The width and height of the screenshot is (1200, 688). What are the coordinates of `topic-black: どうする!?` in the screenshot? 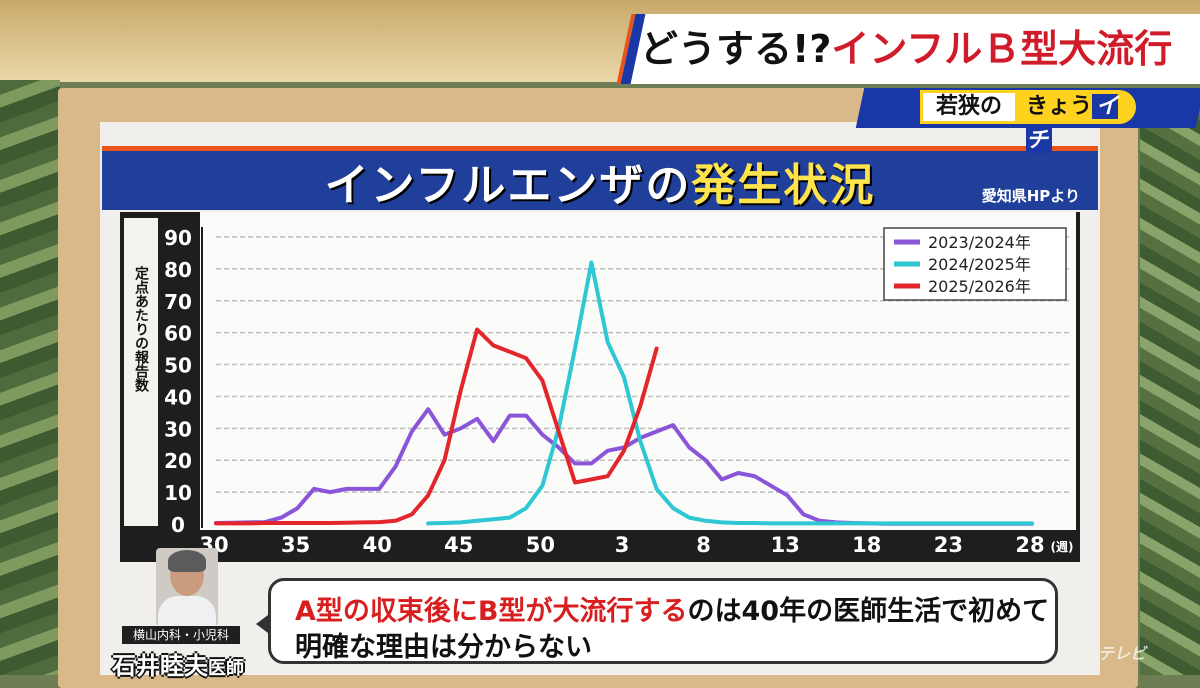 It's located at (736, 49).